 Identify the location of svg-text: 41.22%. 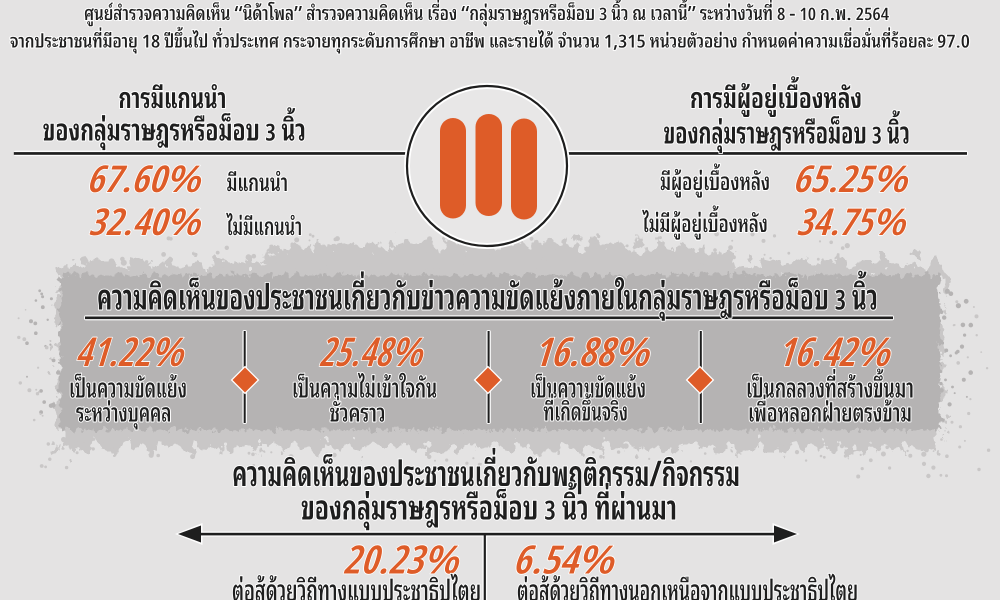
(134, 348).